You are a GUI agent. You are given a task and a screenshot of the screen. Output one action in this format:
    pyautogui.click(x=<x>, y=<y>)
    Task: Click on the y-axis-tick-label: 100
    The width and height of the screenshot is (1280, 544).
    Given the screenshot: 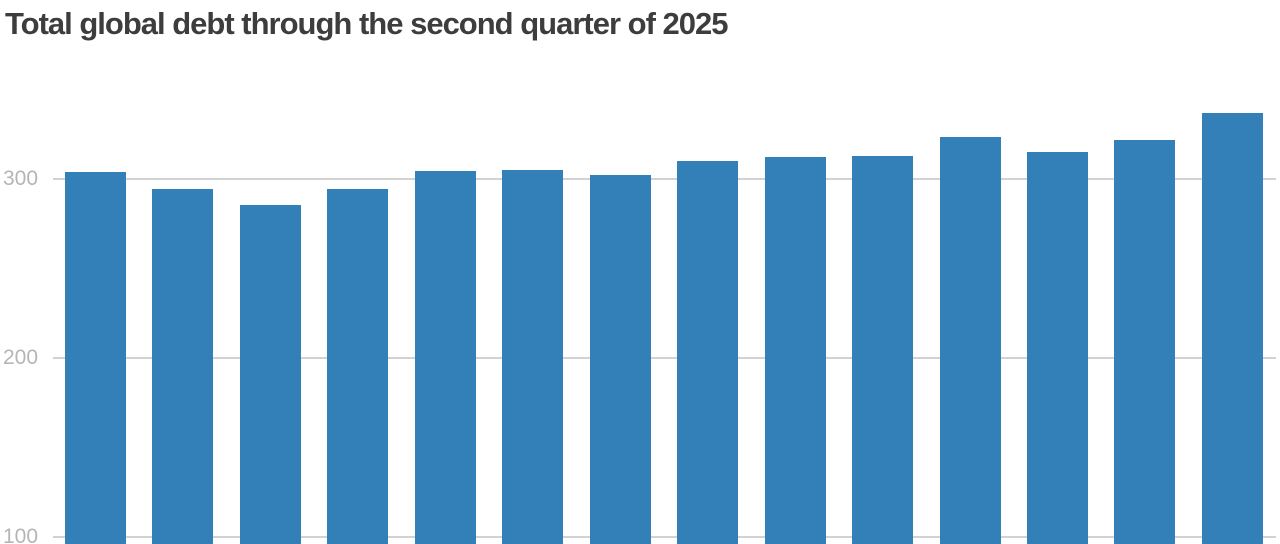 What is the action you would take?
    pyautogui.click(x=21, y=534)
    